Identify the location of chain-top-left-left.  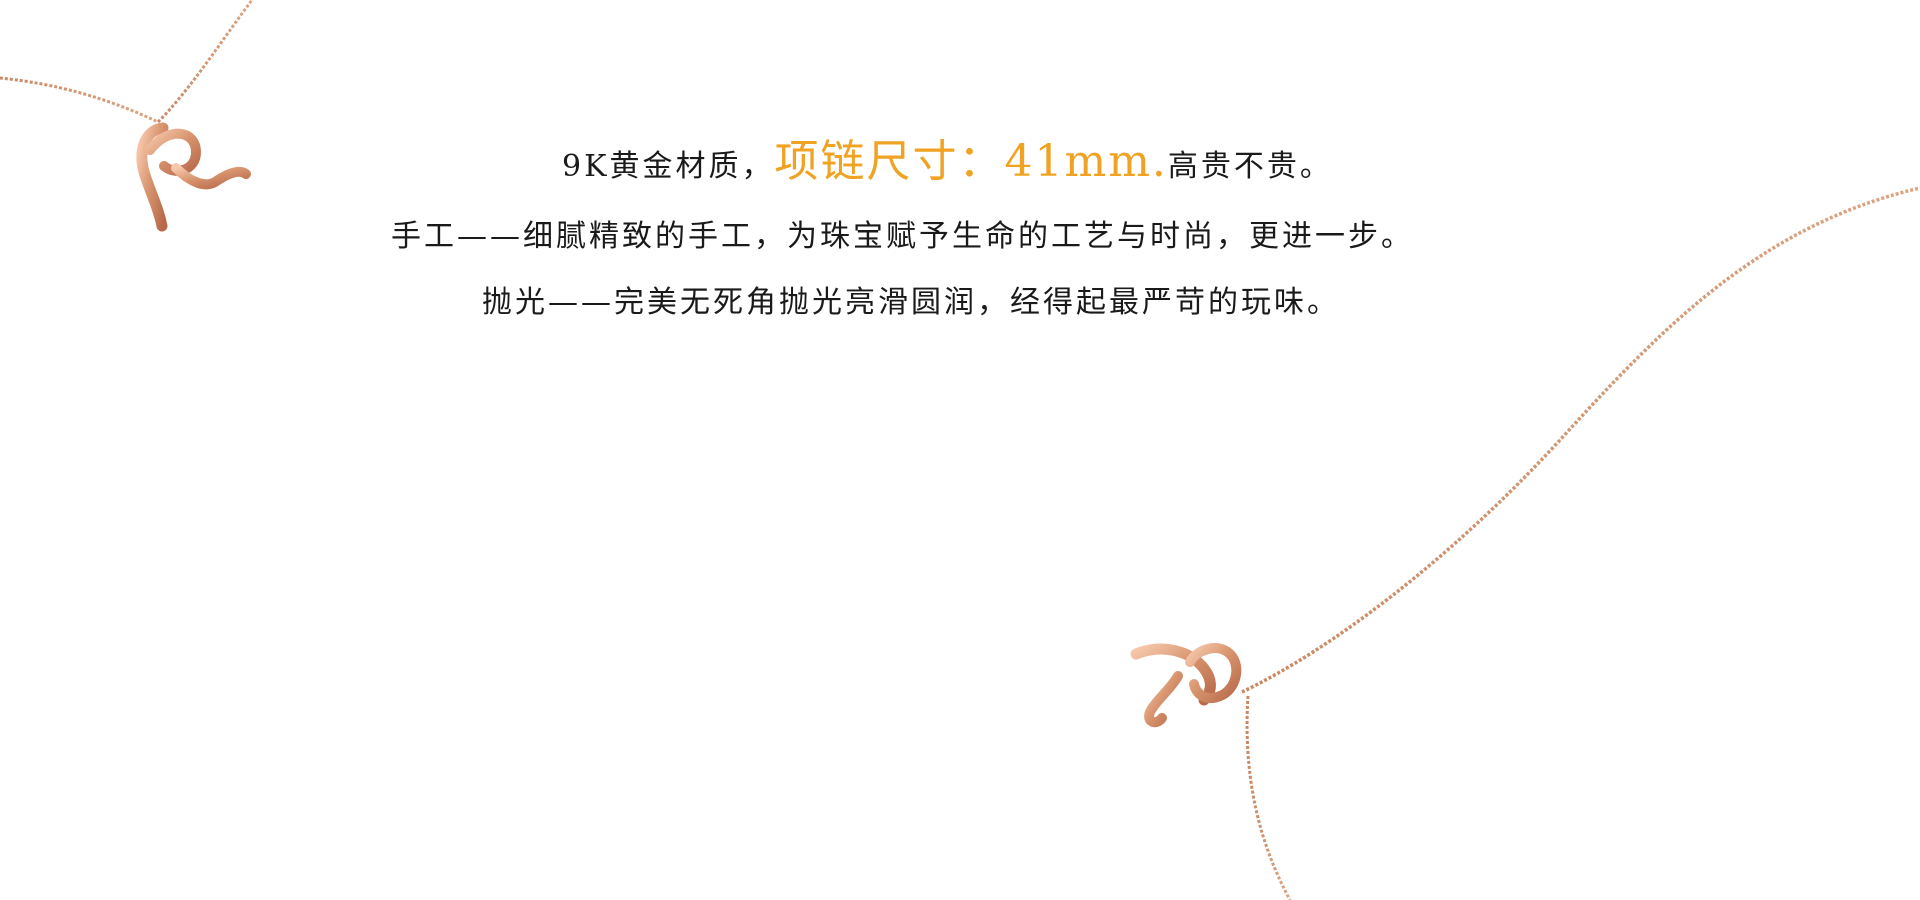
(79, 100).